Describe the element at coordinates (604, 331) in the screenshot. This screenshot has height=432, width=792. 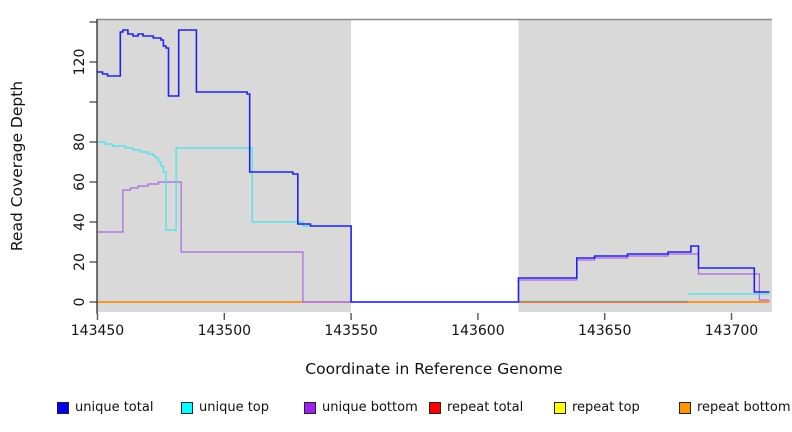
I see `x-tick-label: 143650` at that location.